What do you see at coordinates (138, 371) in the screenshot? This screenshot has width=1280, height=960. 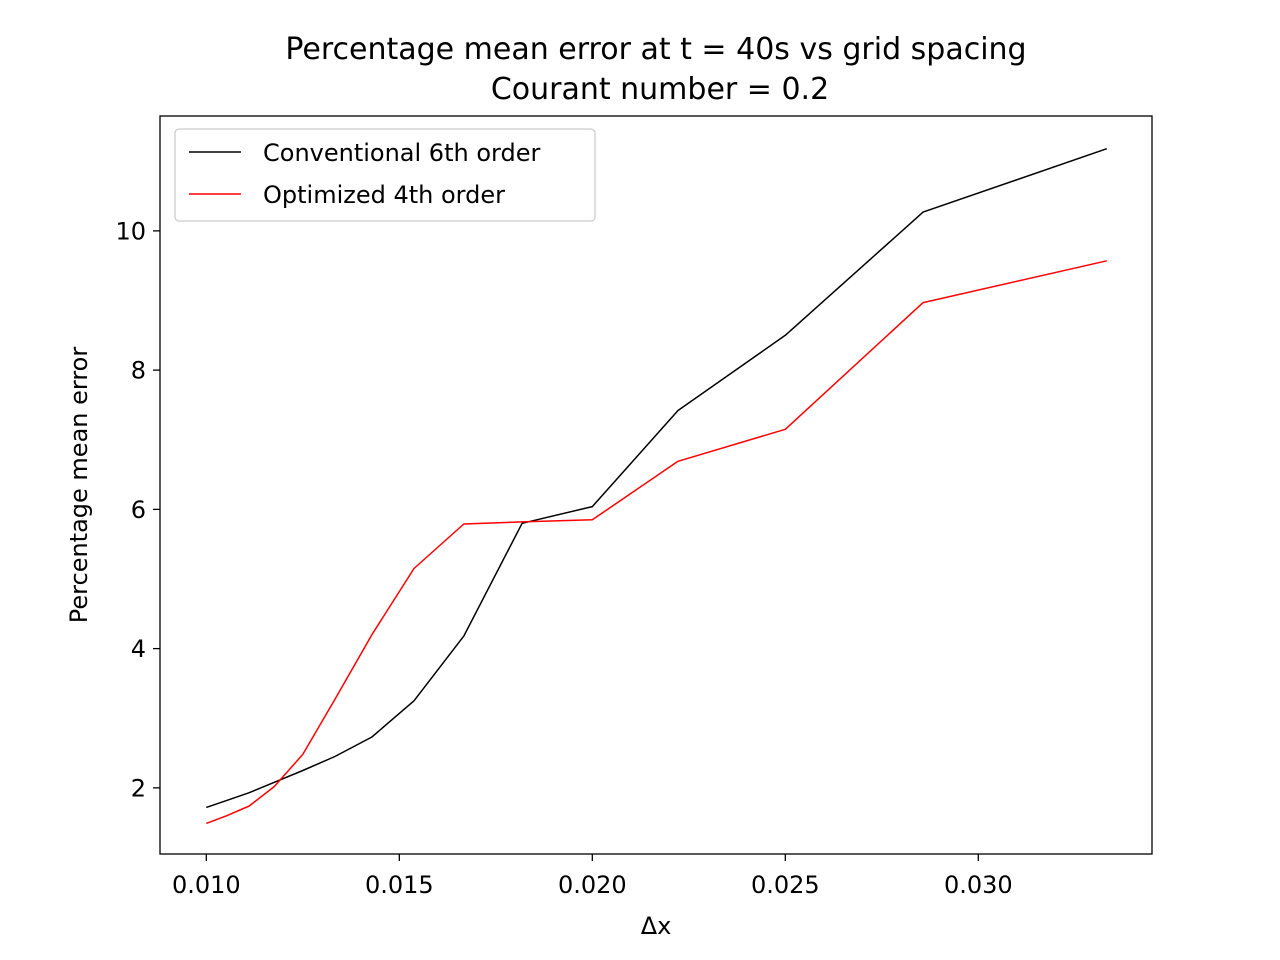 I see `y-tick-label: 8` at bounding box center [138, 371].